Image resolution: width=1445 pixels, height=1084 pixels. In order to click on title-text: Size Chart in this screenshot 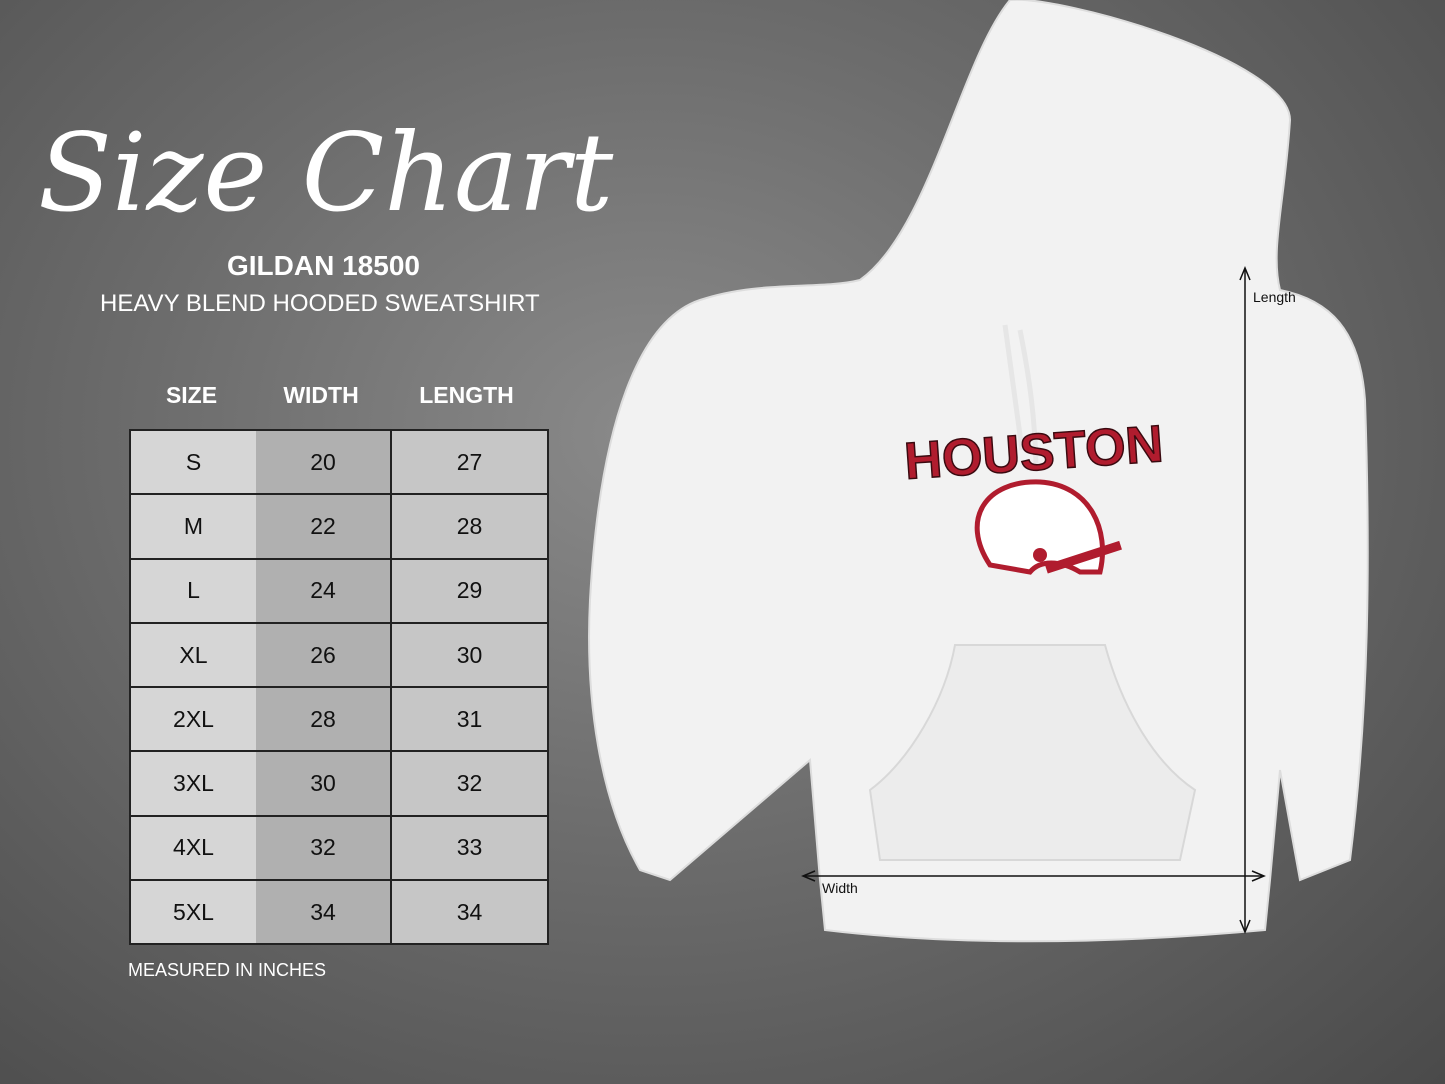, I will do `click(326, 173)`.